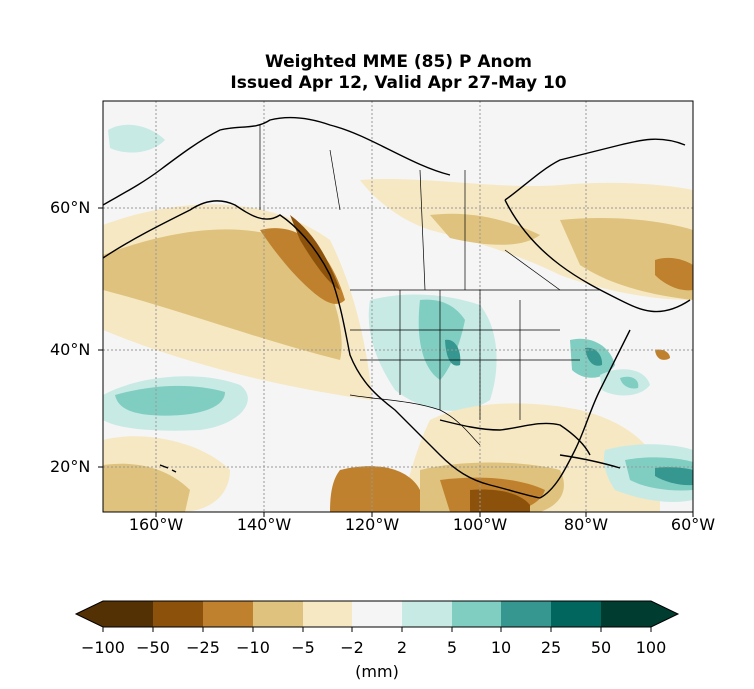 Image resolution: width=754 pixels, height=689 pixels. What do you see at coordinates (402, 647) in the screenshot?
I see `colorbar-label: 2` at bounding box center [402, 647].